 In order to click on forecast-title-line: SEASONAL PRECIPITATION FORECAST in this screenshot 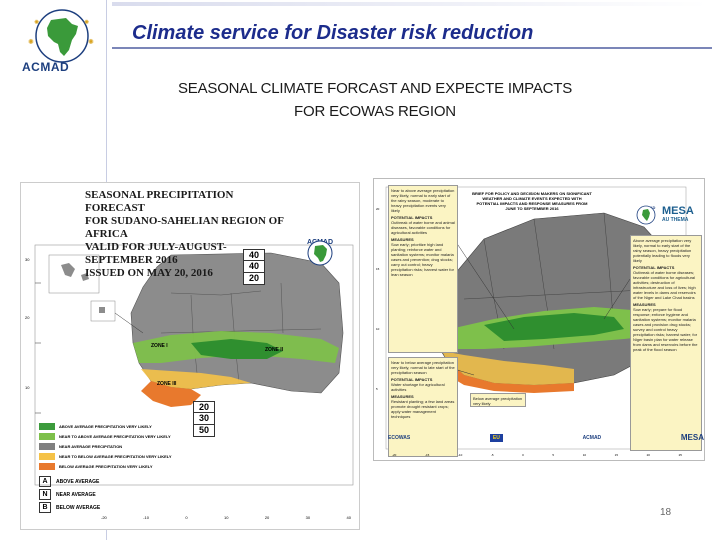, I will do `click(159, 201)`.